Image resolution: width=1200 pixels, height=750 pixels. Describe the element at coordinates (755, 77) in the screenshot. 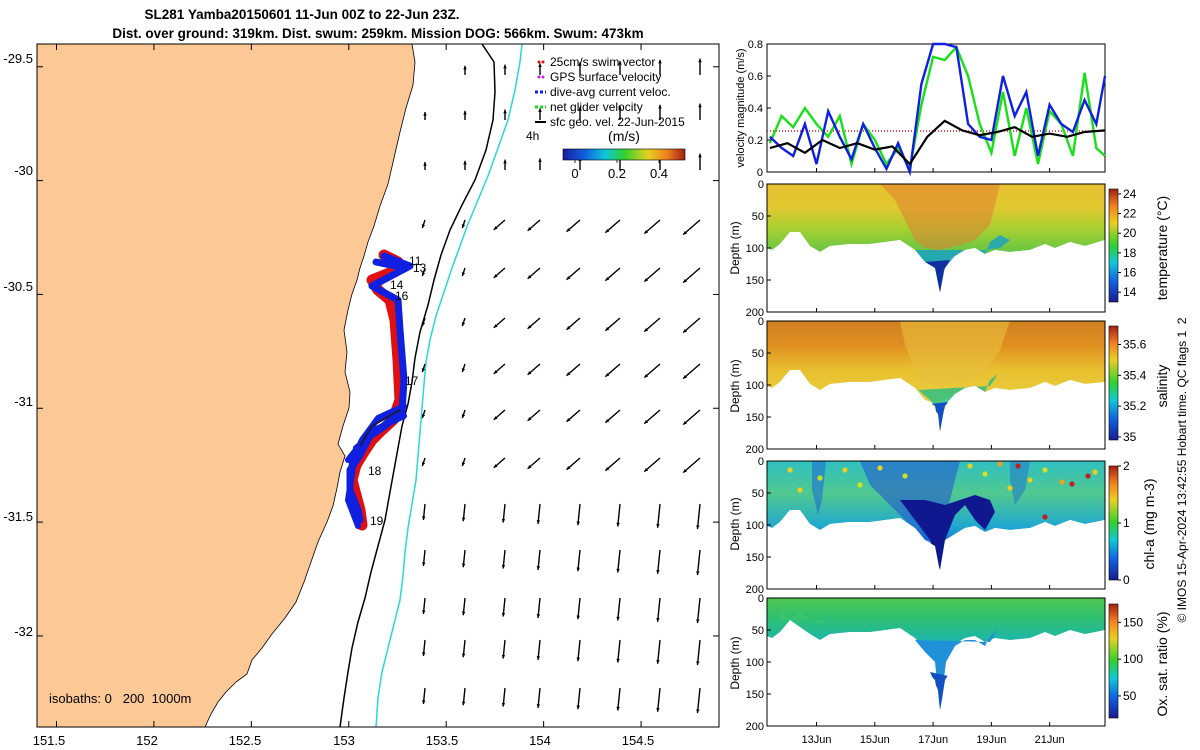

I see `speed-ytick-3: 0.6` at that location.